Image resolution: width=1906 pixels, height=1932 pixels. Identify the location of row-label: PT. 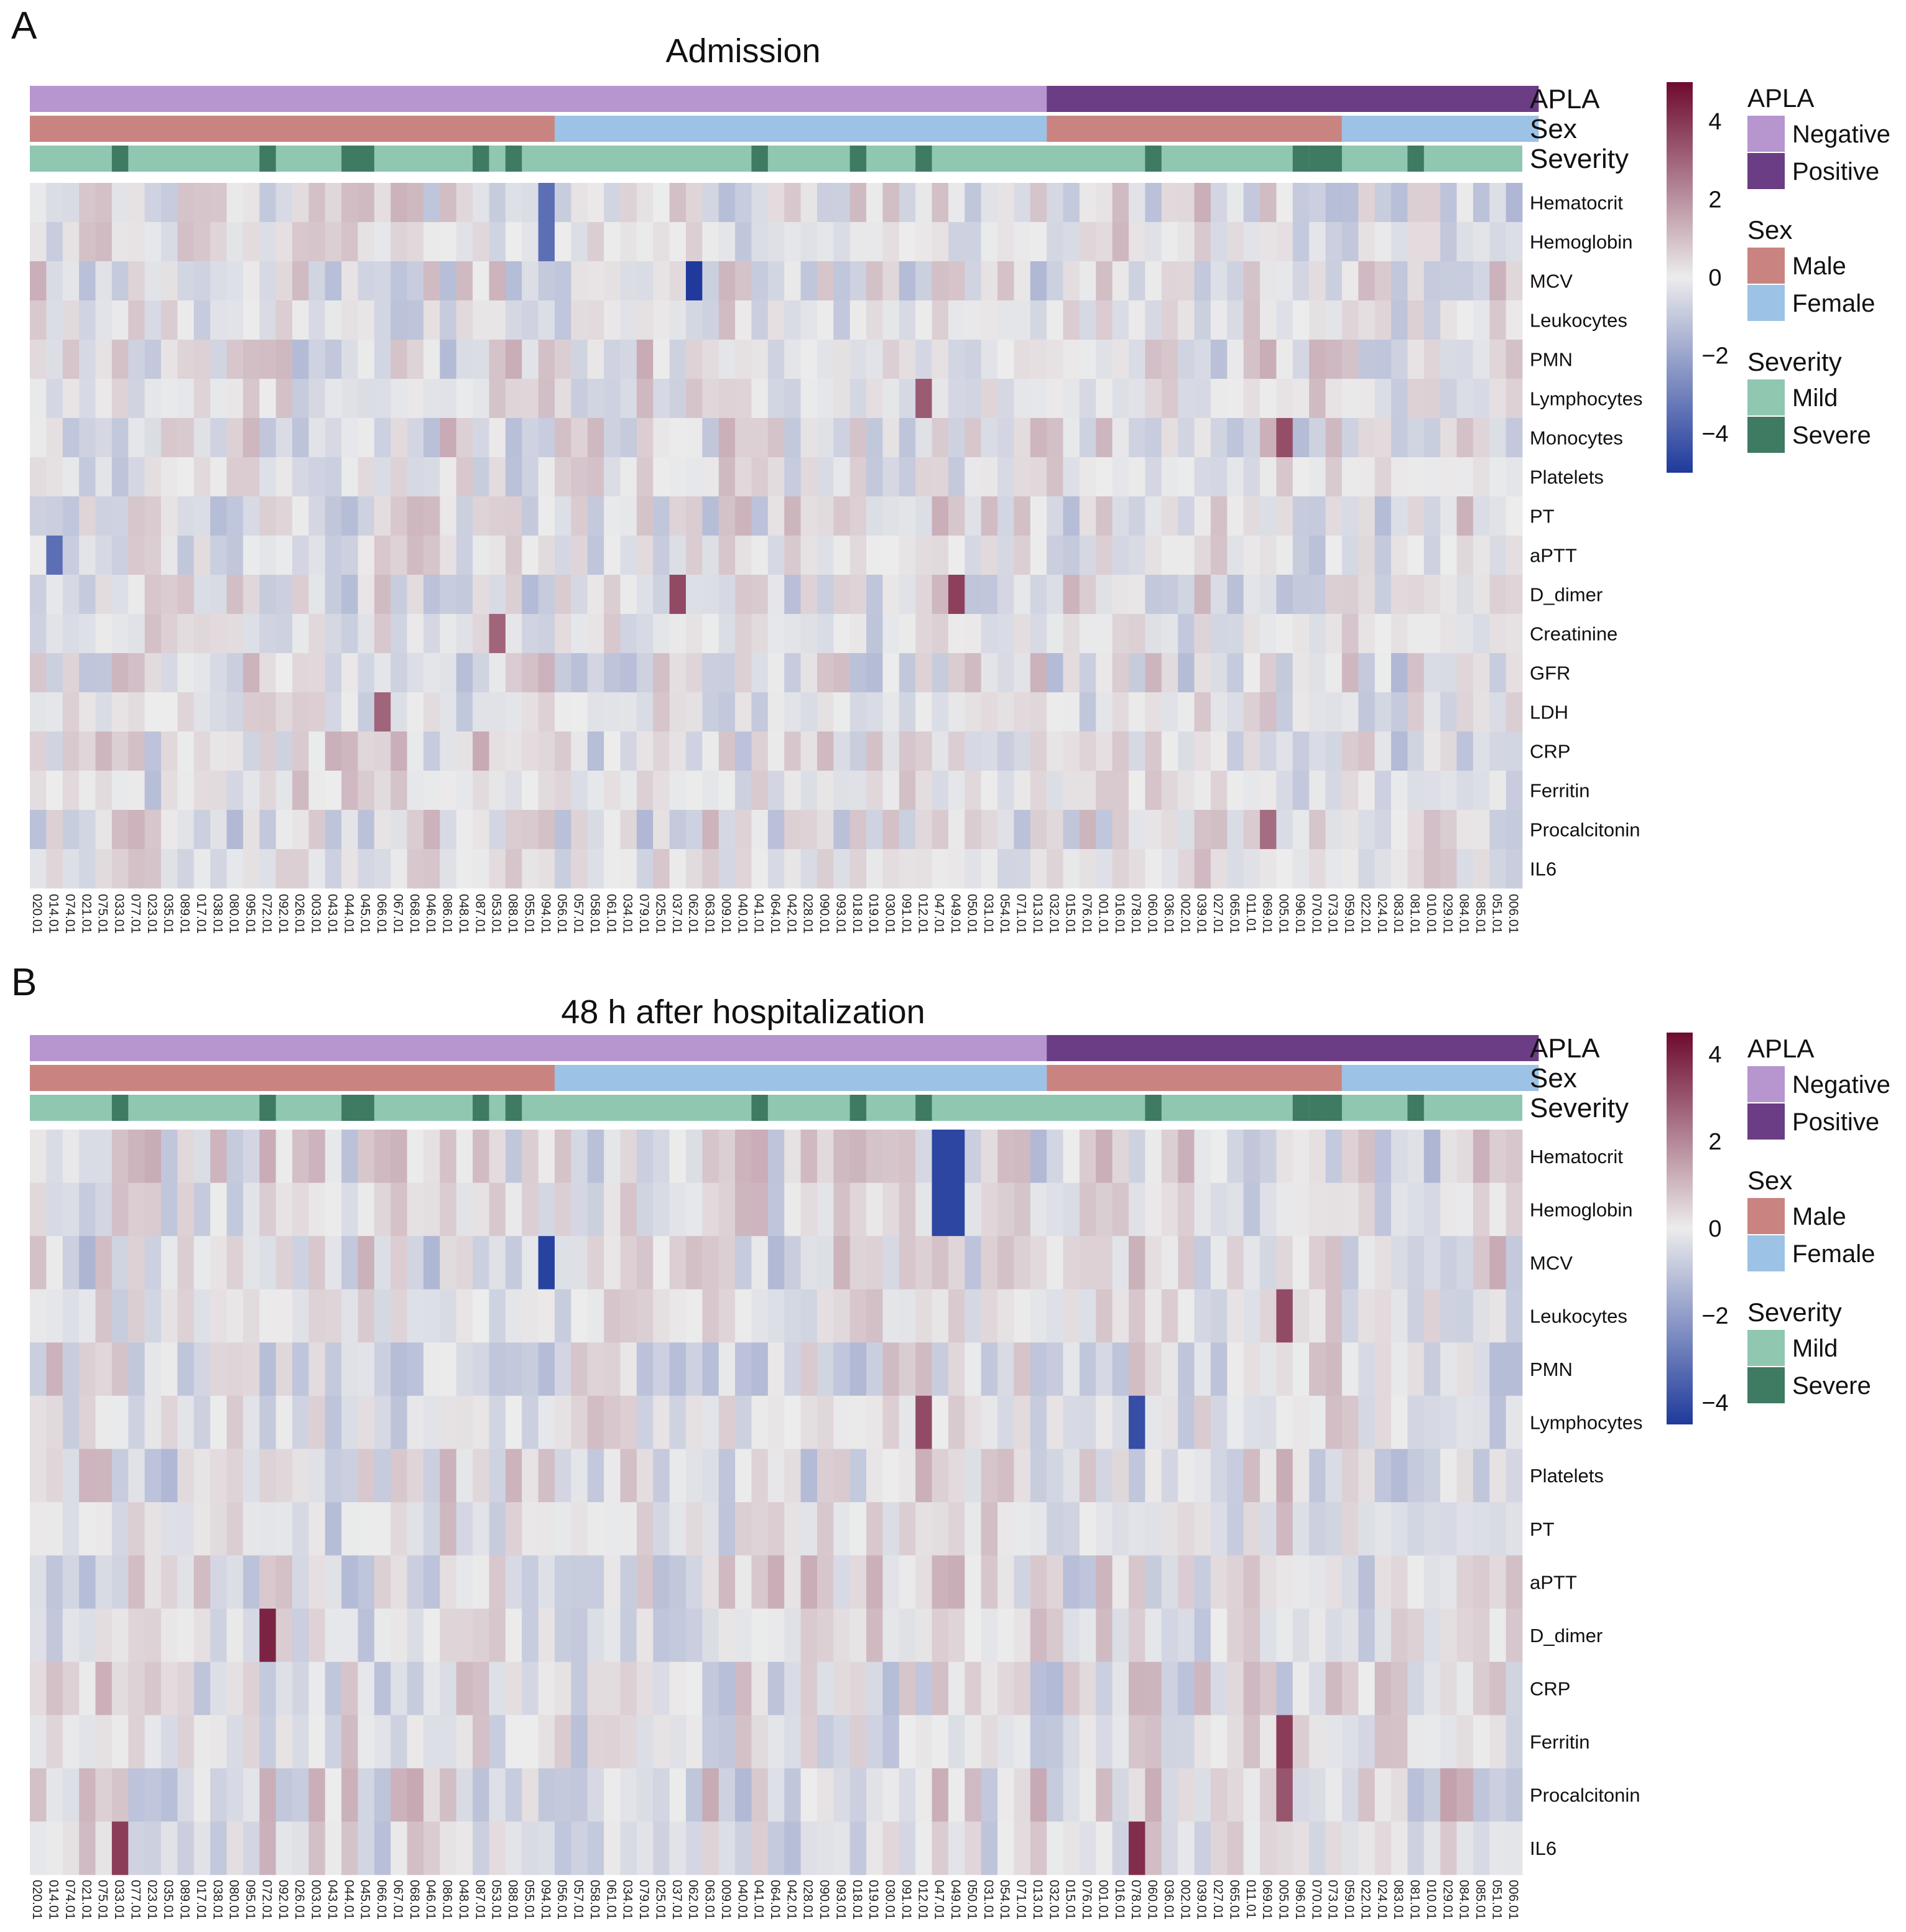
(1543, 516).